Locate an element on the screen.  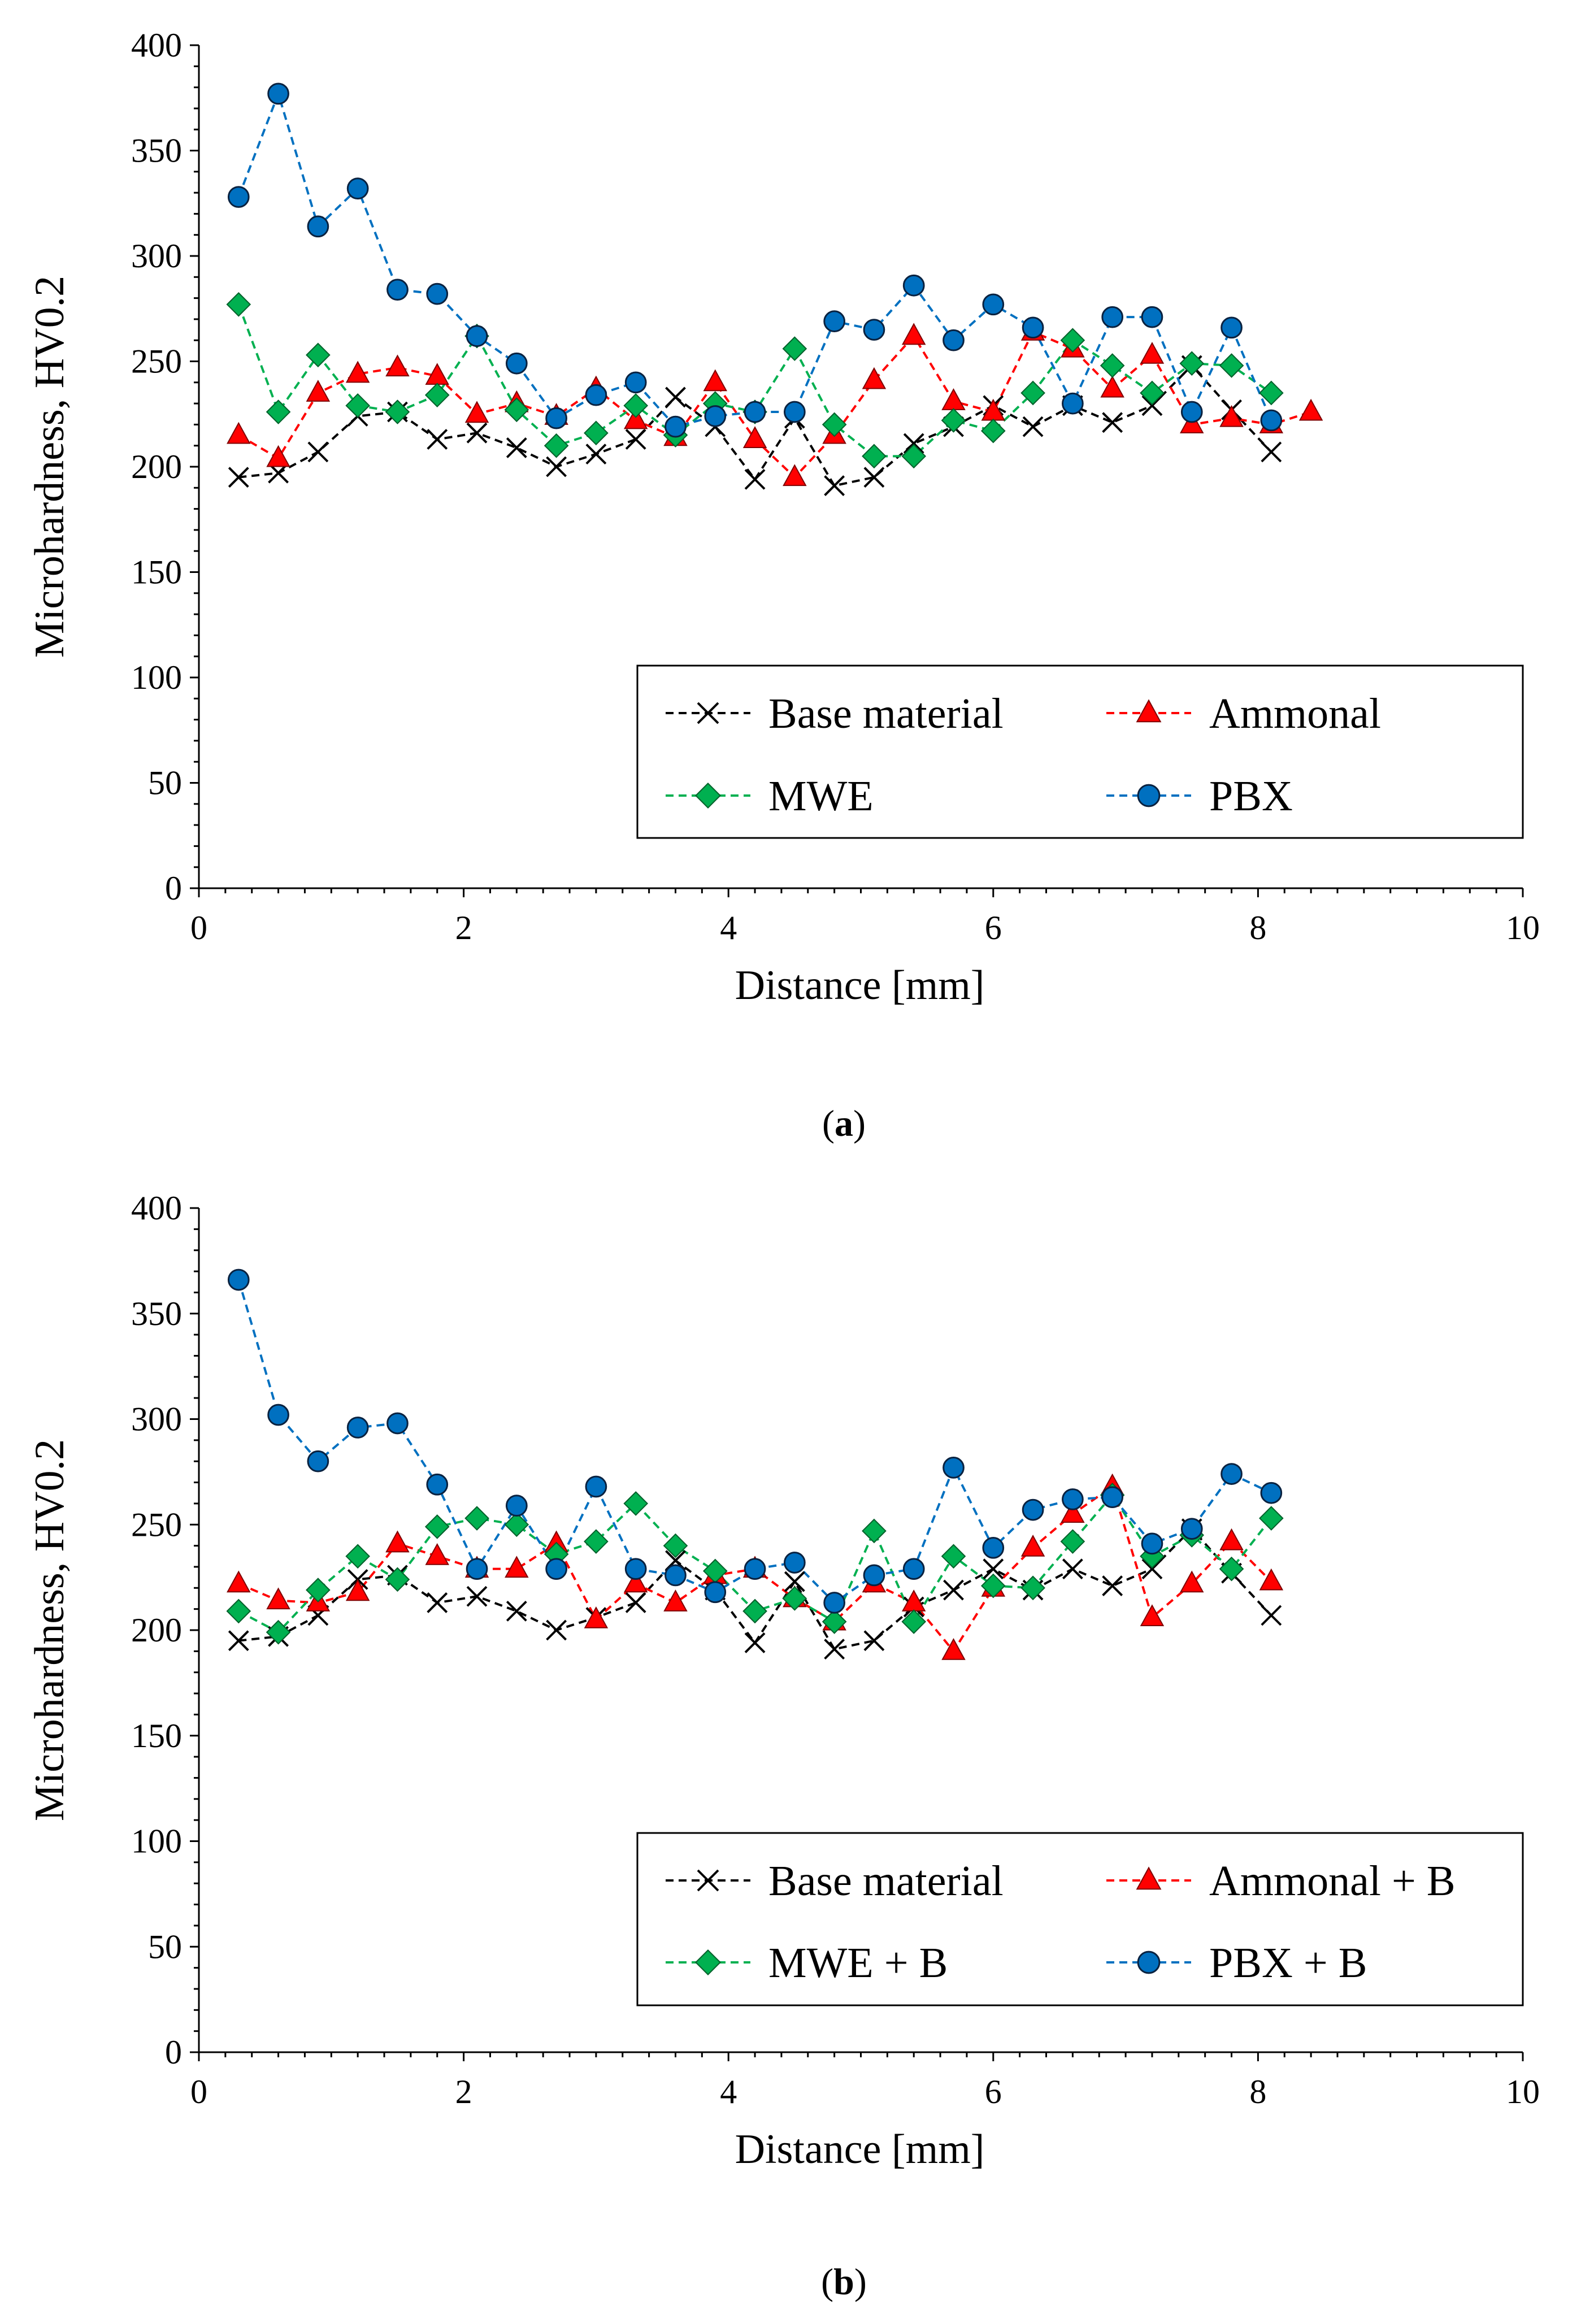
caption-close: ) is located at coordinates (860, 2282).